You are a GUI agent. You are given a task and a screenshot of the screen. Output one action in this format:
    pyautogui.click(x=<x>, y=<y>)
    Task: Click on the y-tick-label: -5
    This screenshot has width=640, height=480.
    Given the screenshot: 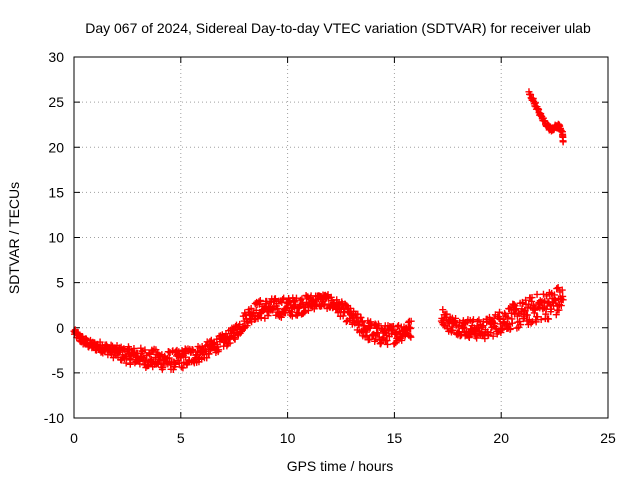 What is the action you would take?
    pyautogui.click(x=58, y=373)
    